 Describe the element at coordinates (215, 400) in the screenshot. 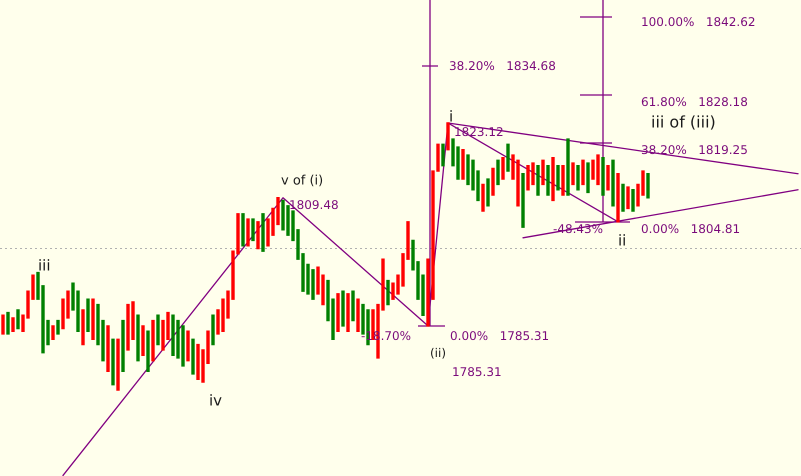

I see `text: iv` at that location.